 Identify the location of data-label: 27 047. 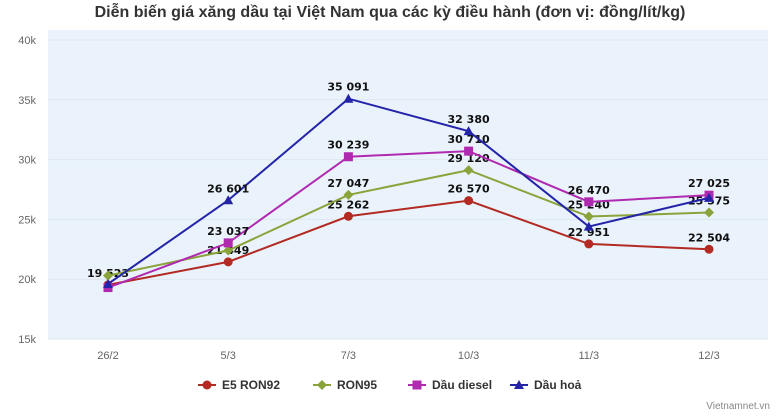
(348, 183).